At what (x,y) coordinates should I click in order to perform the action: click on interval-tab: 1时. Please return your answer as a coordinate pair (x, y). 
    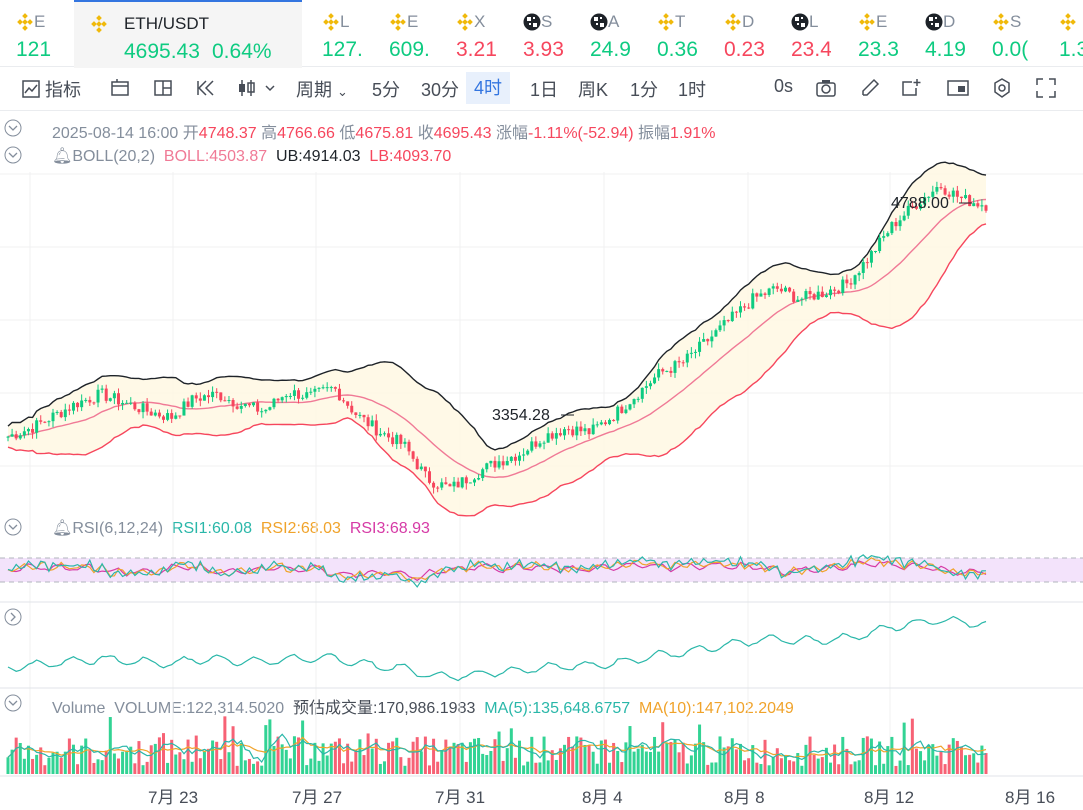
    Looking at the image, I should click on (692, 90).